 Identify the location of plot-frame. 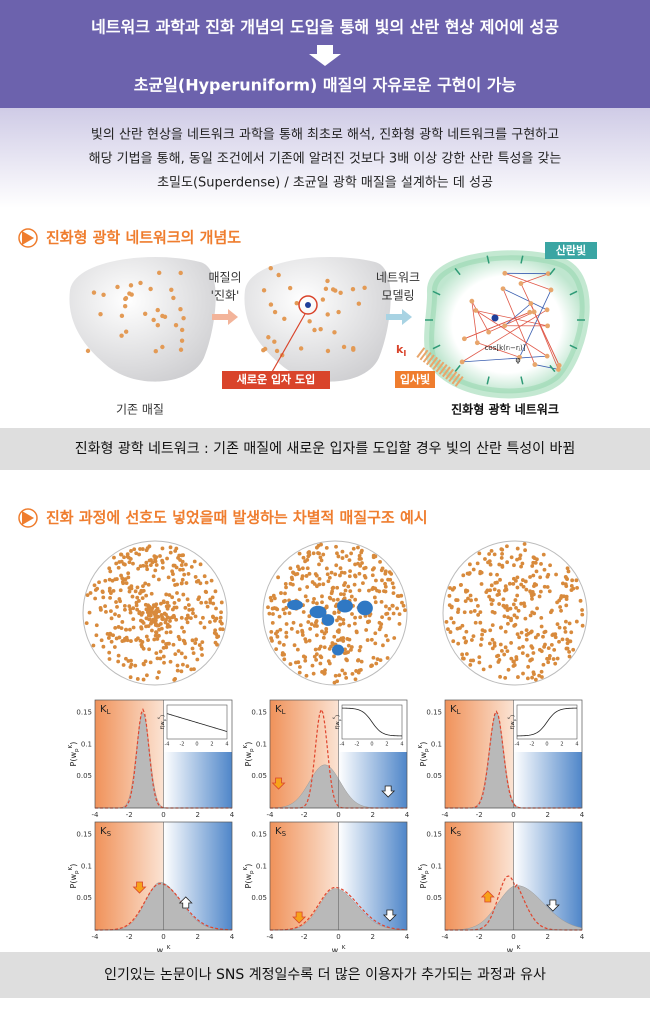
(513, 754).